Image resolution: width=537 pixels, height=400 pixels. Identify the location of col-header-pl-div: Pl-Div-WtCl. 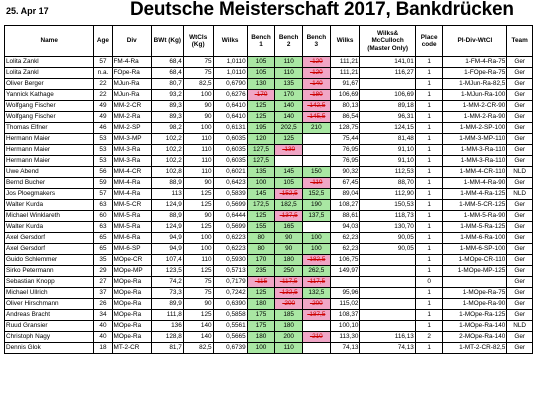
(475, 41).